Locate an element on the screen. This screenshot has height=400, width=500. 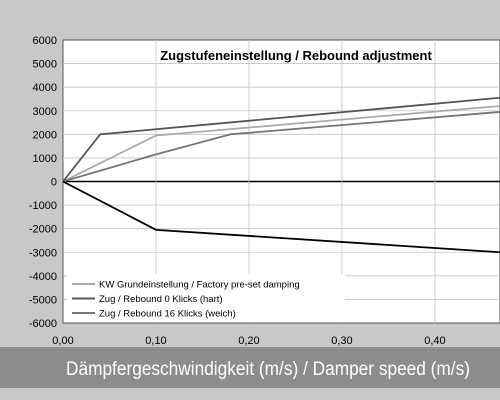
y-tick-label: 5000 is located at coordinates (45, 65).